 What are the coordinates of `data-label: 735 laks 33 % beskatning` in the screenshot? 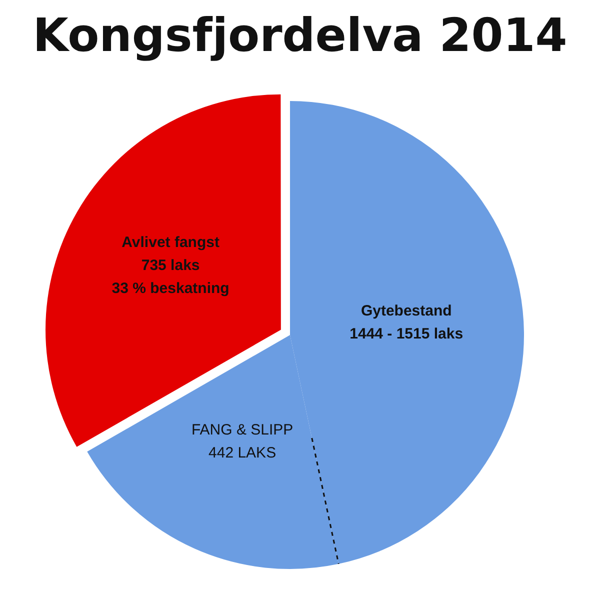 It's located at (171, 277).